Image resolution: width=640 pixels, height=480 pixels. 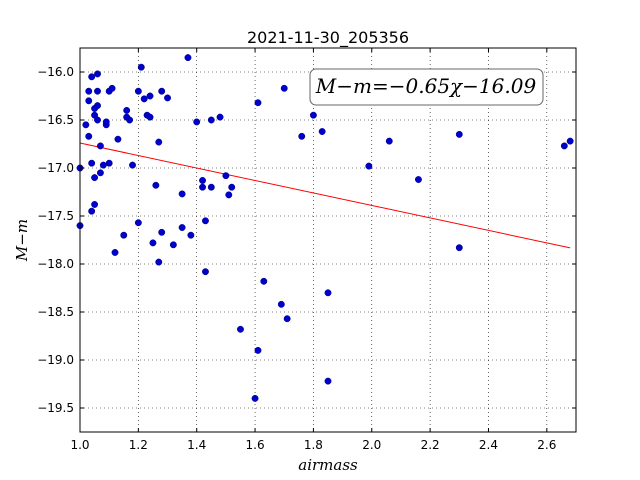 I want to click on y-axis-label: M−m, so click(x=22, y=240).